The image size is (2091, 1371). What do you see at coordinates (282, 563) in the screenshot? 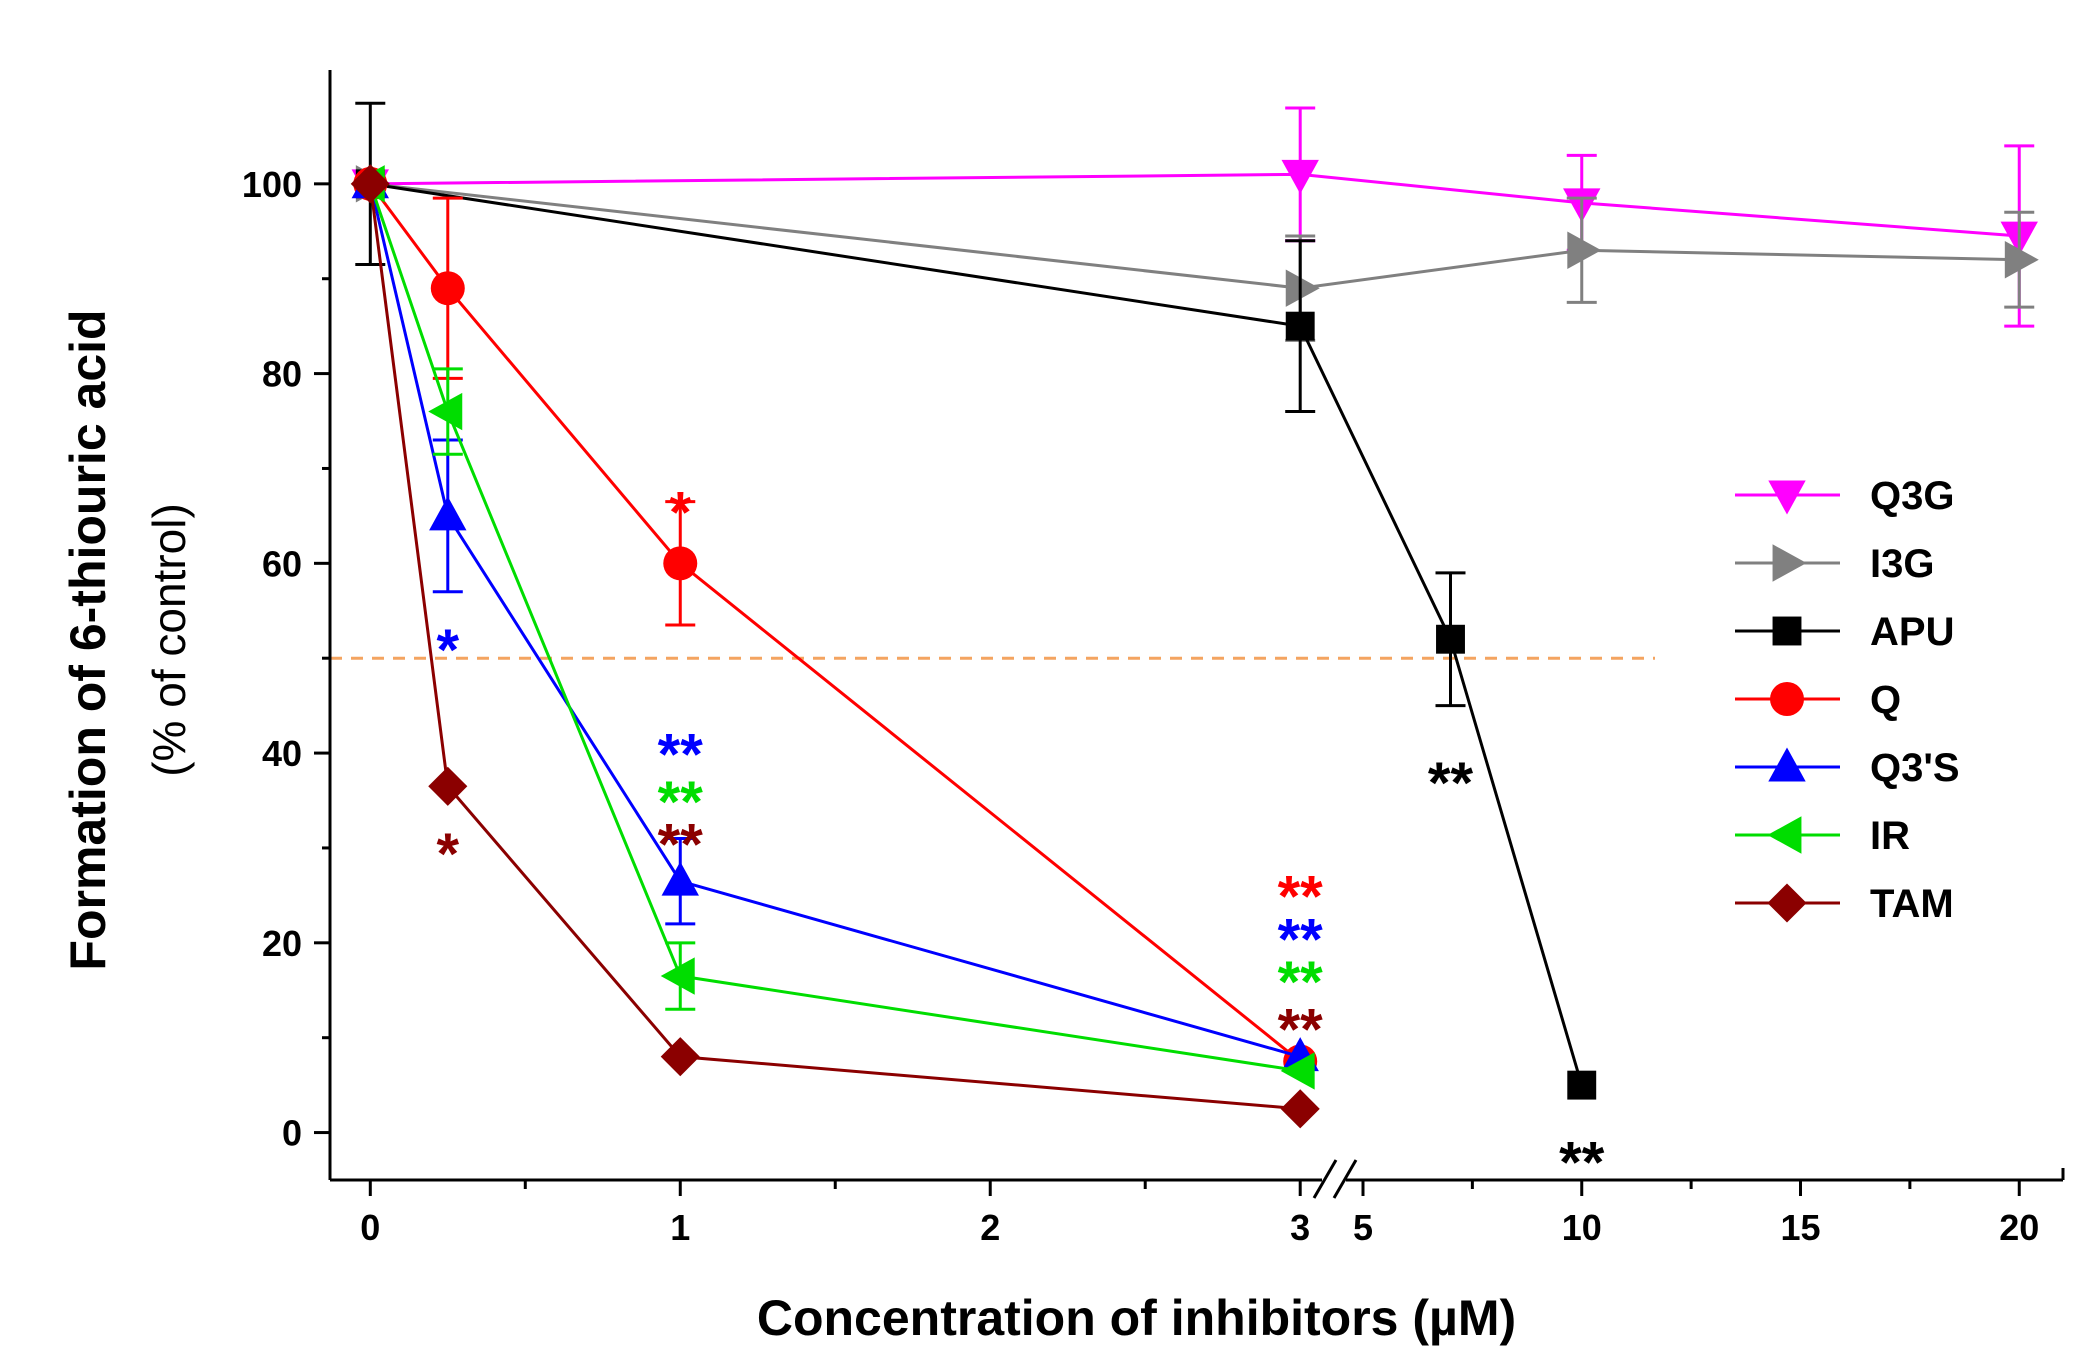
I see `y-tick-label: 60` at bounding box center [282, 563].